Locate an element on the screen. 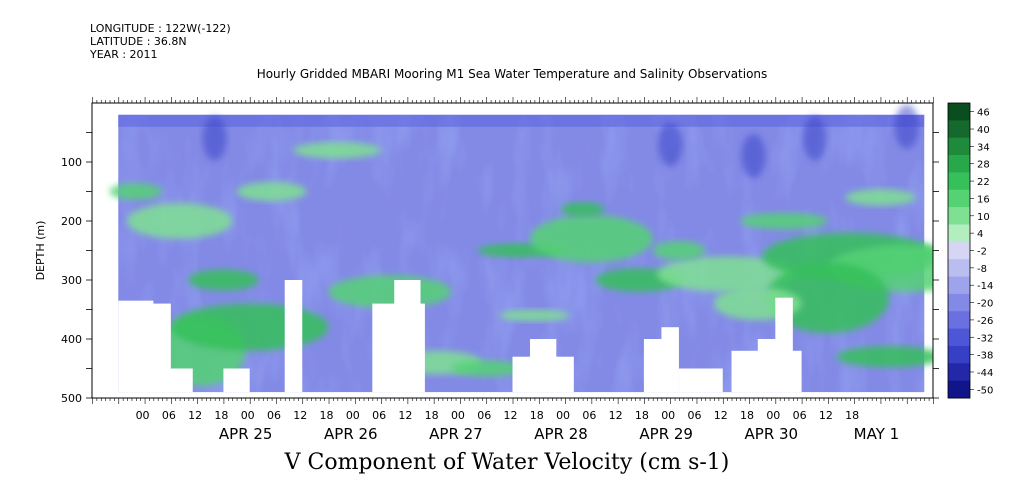 Image resolution: width=1009 pixels, height=504 pixels. colorbar-label: 34 is located at coordinates (983, 147).